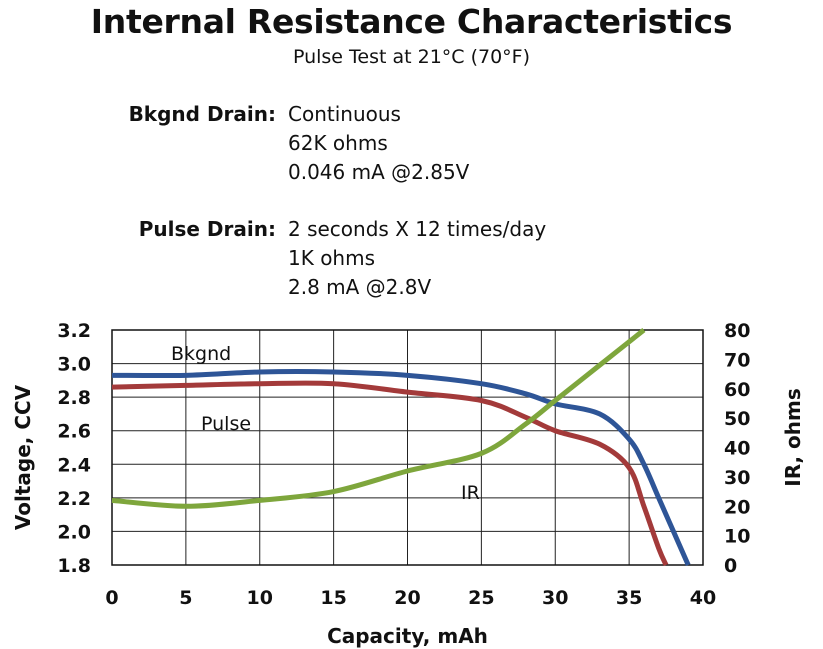 The width and height of the screenshot is (823, 649). I want to click on chart-title: Internal Resistance Characteristics, so click(411, 21).